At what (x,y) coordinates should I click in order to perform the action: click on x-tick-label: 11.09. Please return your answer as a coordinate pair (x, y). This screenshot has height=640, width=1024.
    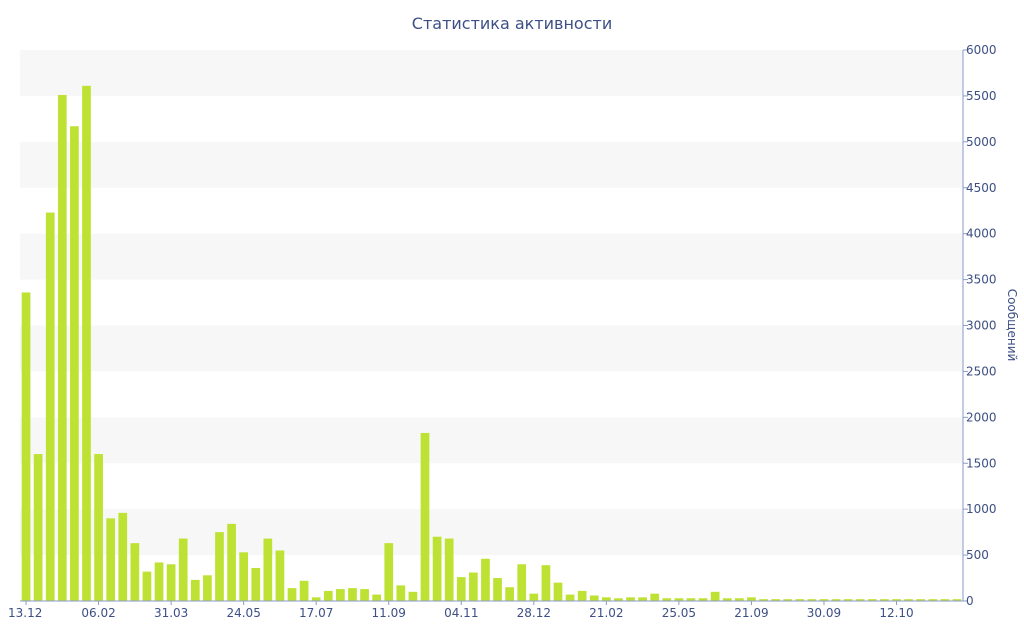
    Looking at the image, I should click on (389, 613).